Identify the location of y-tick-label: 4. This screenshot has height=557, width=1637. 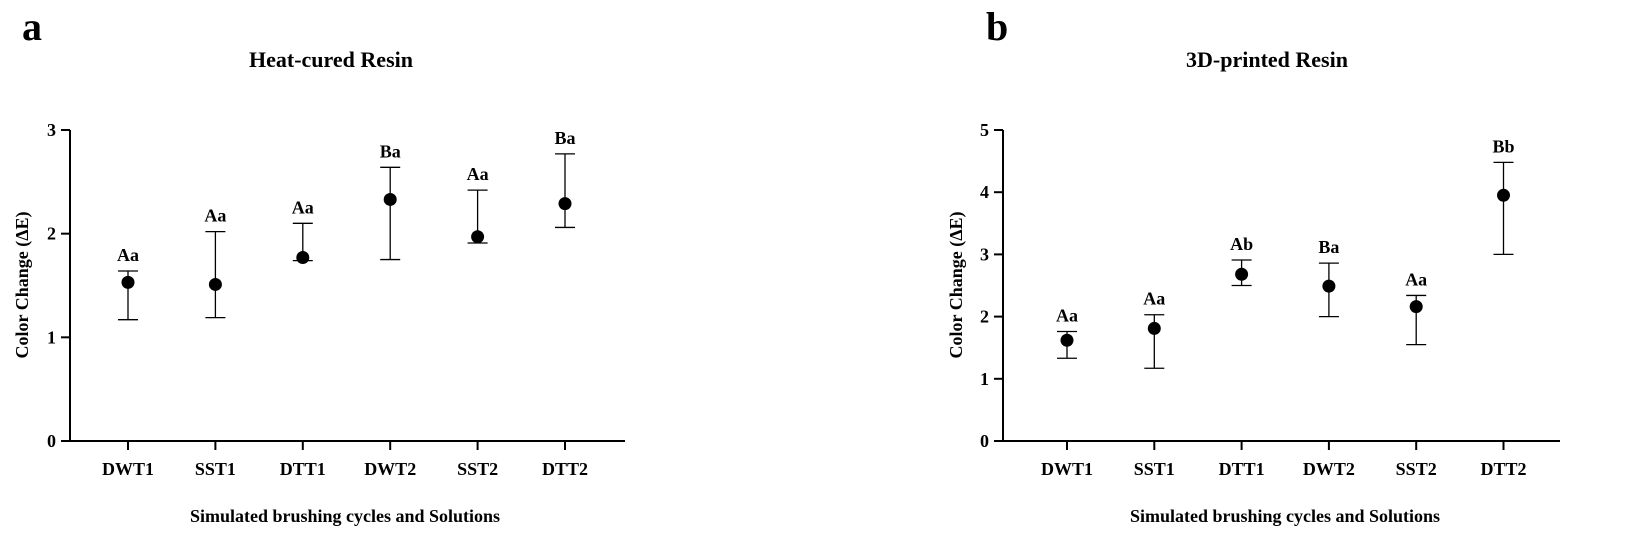
(984, 192).